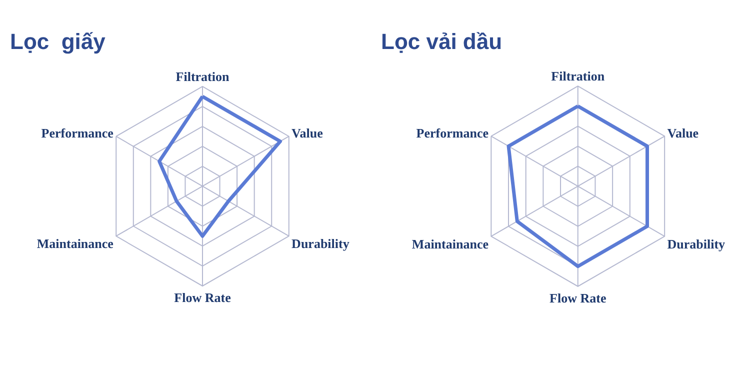 This screenshot has height=388, width=750. I want to click on chart-title: Lọc giấy, so click(58, 41).